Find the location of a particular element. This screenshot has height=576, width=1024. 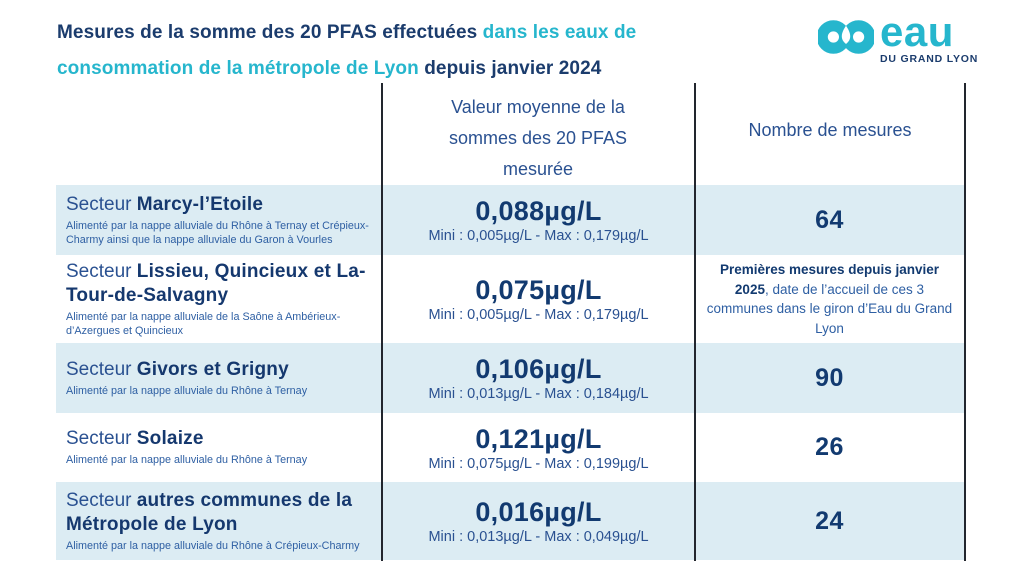

count-cell: 64 is located at coordinates (829, 220).